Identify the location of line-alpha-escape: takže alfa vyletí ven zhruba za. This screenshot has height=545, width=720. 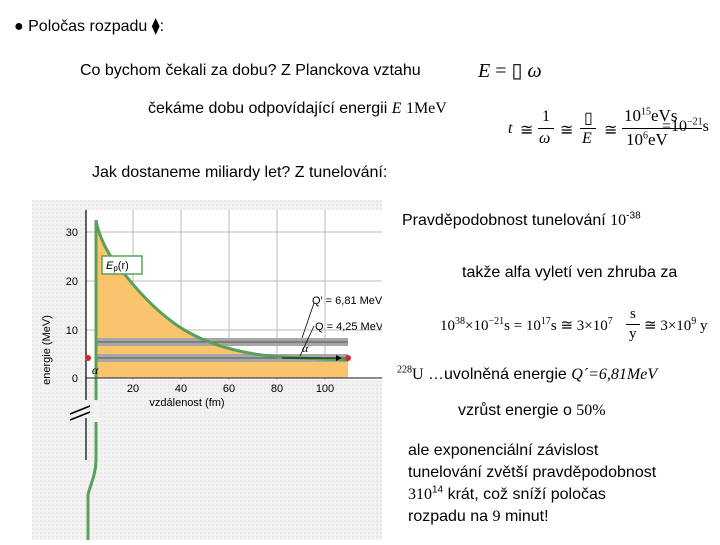
(570, 272).